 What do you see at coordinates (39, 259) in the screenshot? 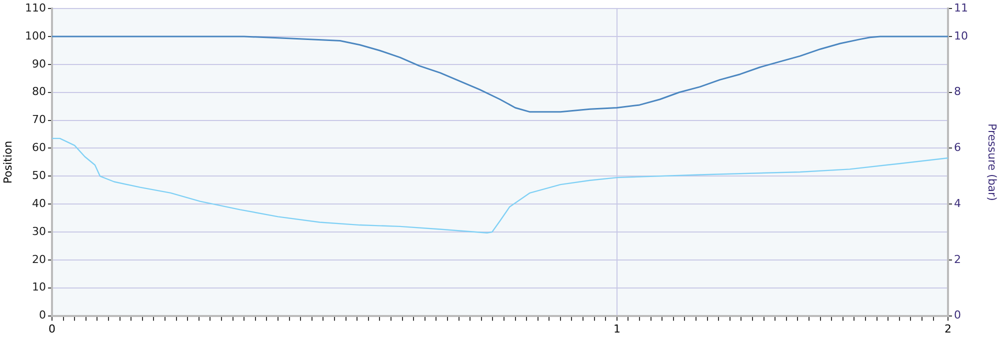
I see `y-tick-label: 20` at bounding box center [39, 259].